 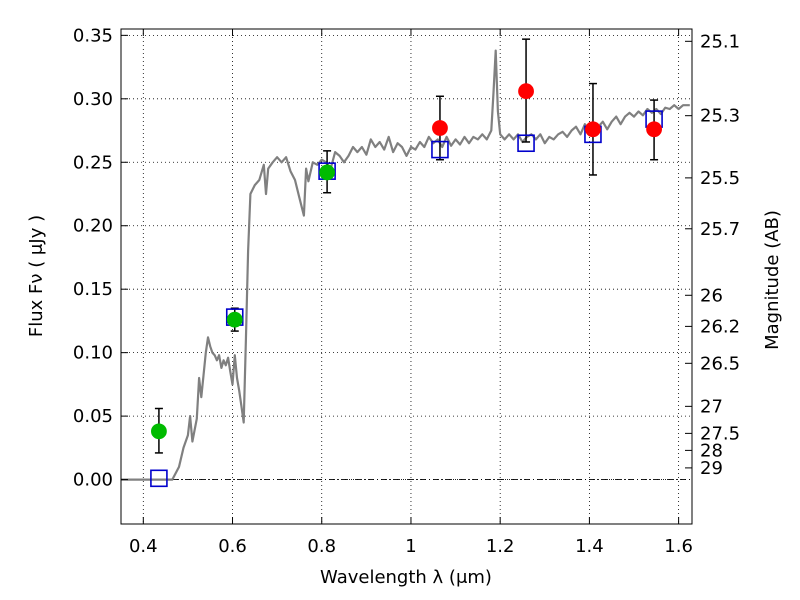 What do you see at coordinates (720, 178) in the screenshot?
I see `y2-tick-label: 25.5` at bounding box center [720, 178].